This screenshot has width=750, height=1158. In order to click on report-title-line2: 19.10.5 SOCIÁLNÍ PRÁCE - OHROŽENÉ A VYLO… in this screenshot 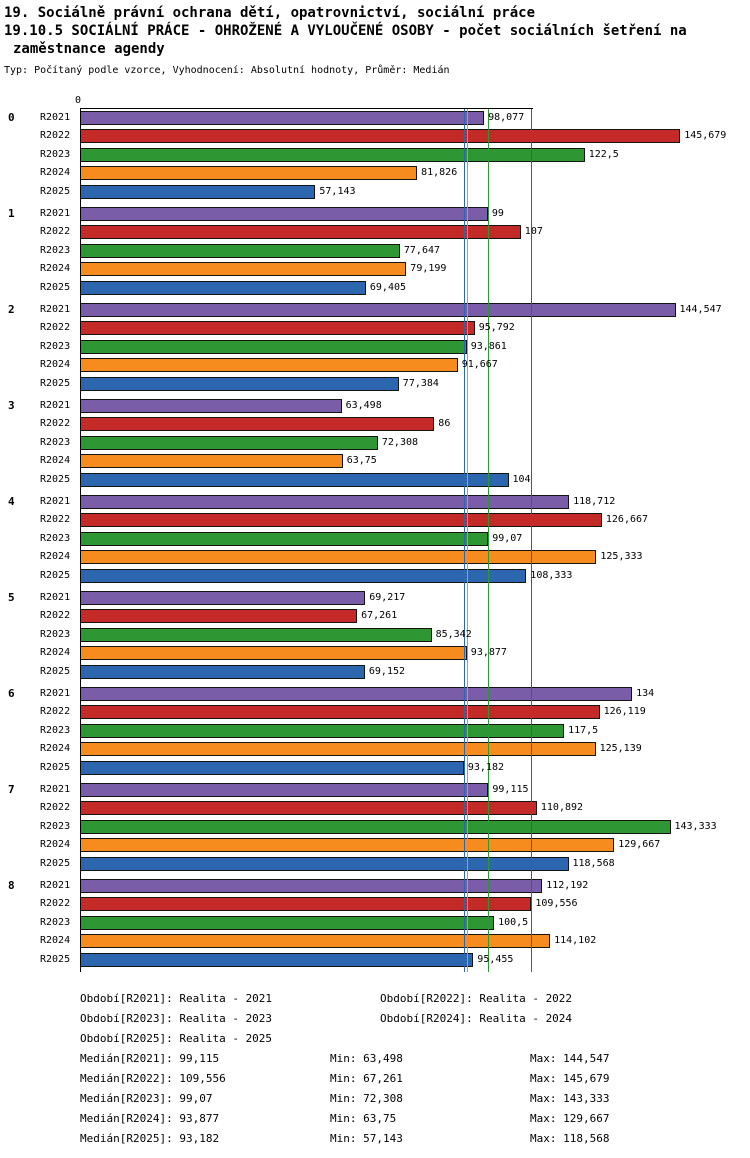, I will do `click(345, 31)`.